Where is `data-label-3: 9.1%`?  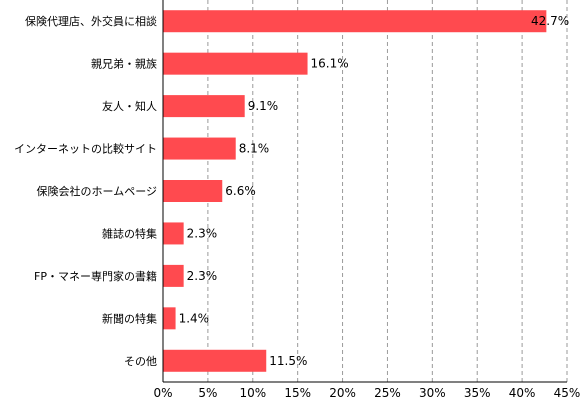
data-label-3: 9.1% is located at coordinates (263, 106).